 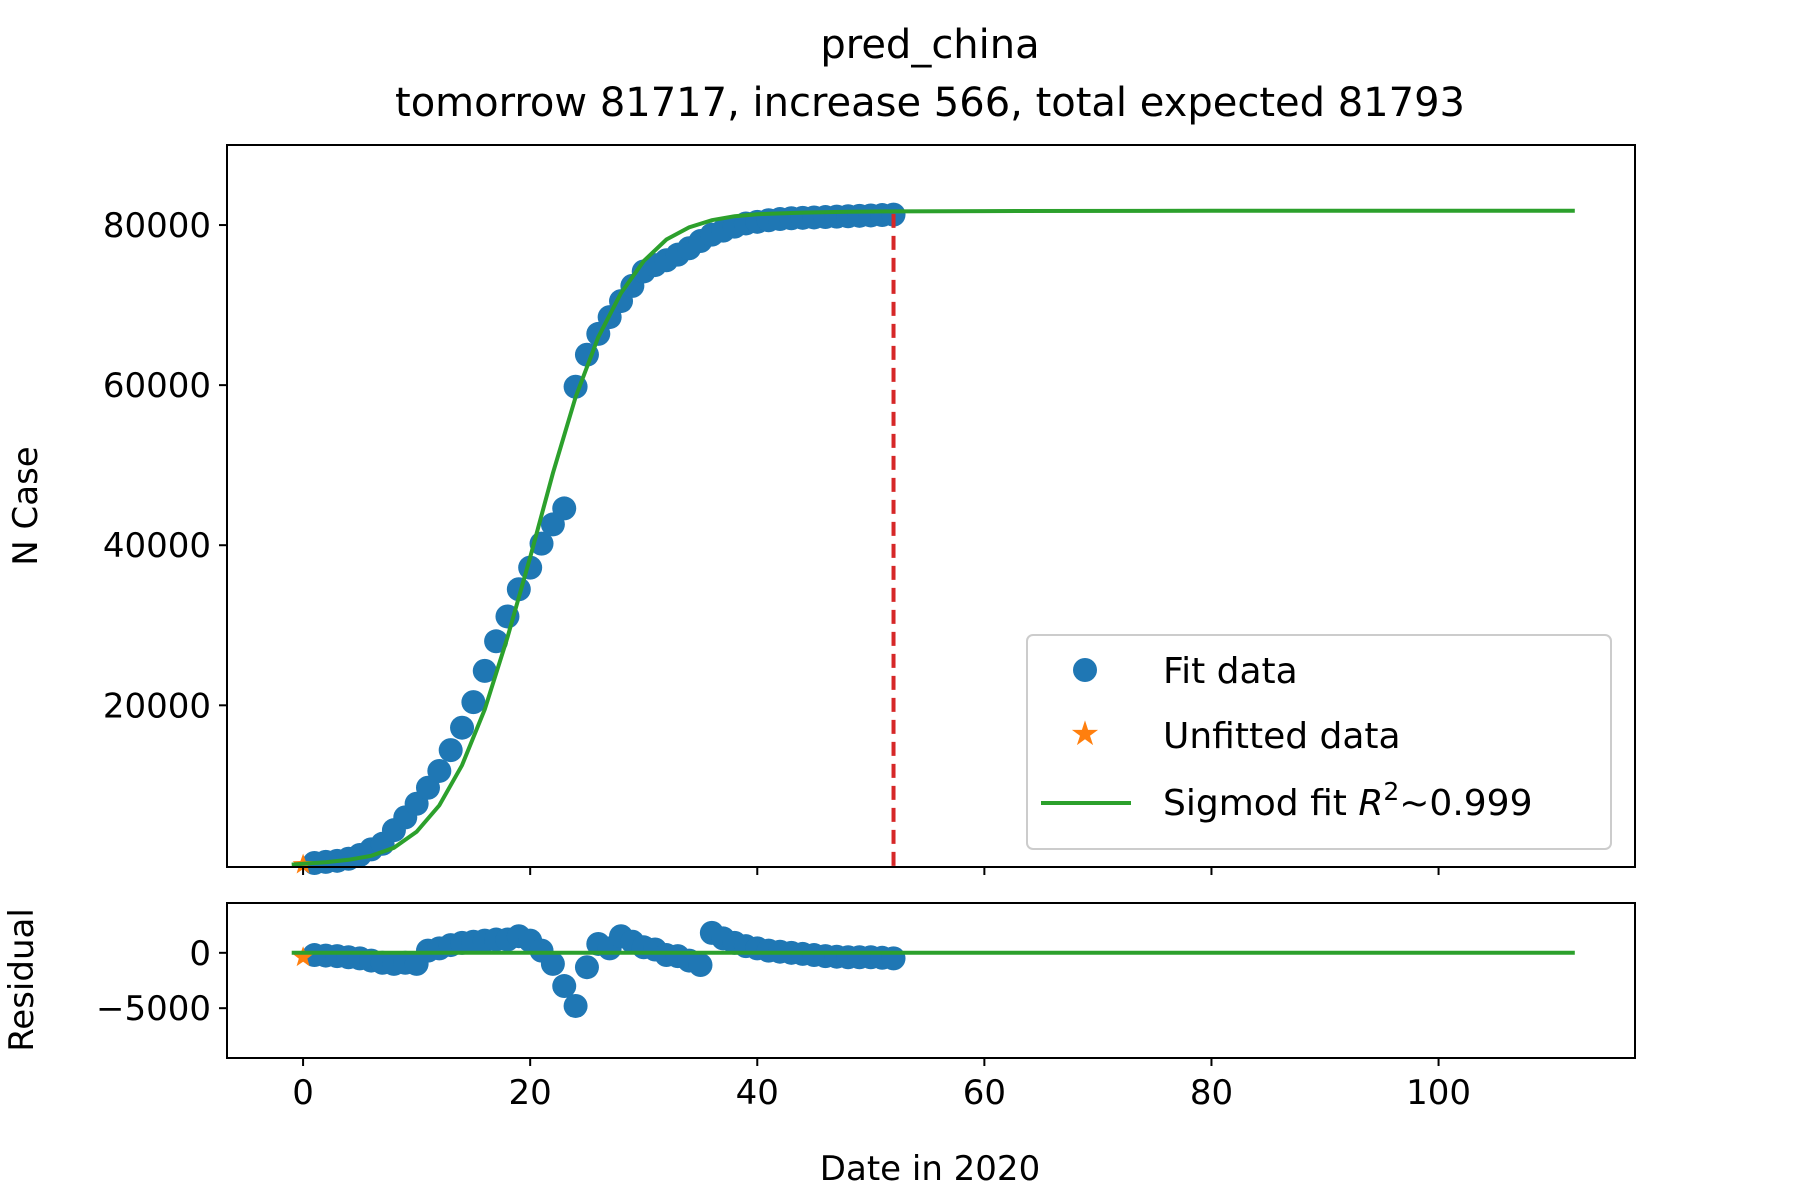 What do you see at coordinates (153, 1009) in the screenshot?
I see `residual-y-tick-label: −5000` at bounding box center [153, 1009].